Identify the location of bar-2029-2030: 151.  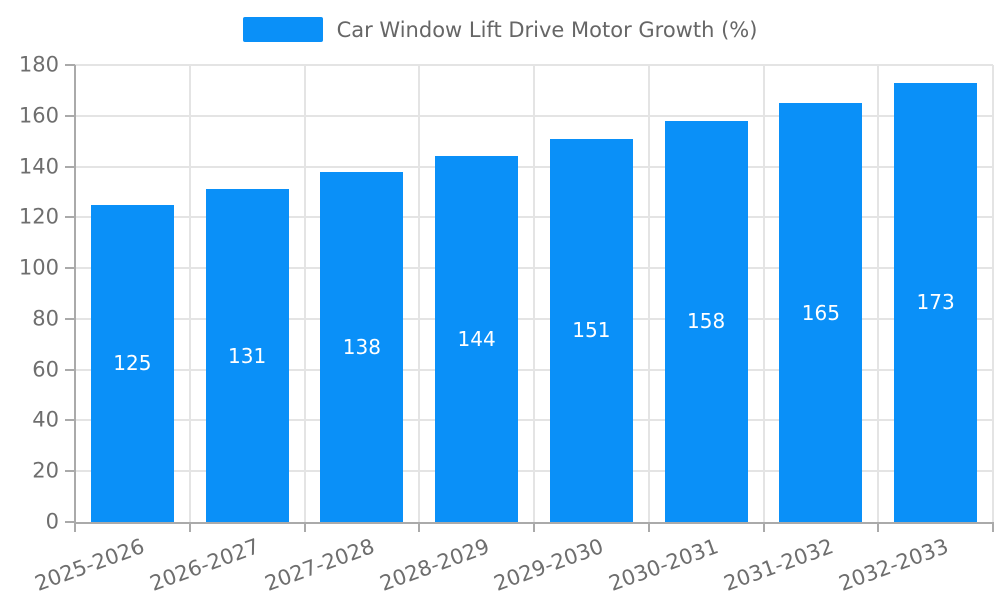
(591, 330).